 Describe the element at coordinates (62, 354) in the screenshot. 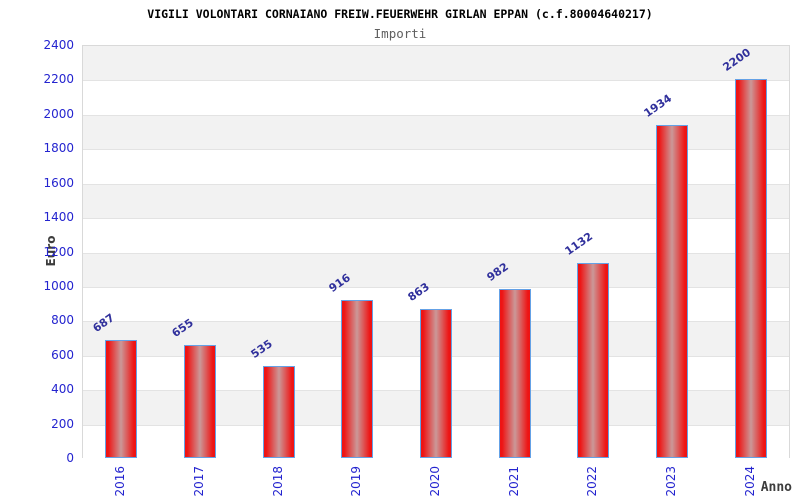

I see `y-tick-label: 600` at that location.